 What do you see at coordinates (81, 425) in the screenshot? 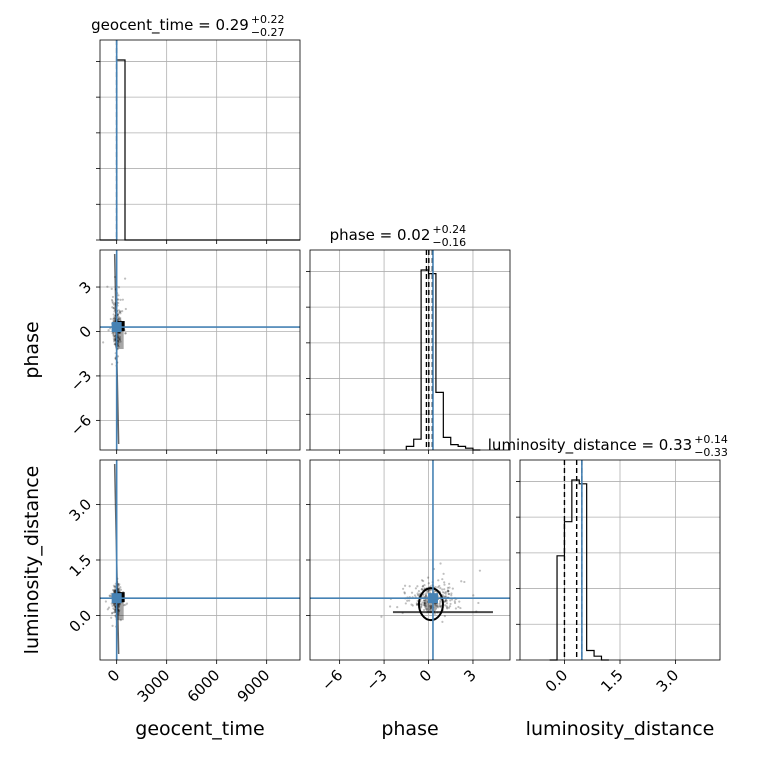
I see `tick-label-y: −6` at bounding box center [81, 425].